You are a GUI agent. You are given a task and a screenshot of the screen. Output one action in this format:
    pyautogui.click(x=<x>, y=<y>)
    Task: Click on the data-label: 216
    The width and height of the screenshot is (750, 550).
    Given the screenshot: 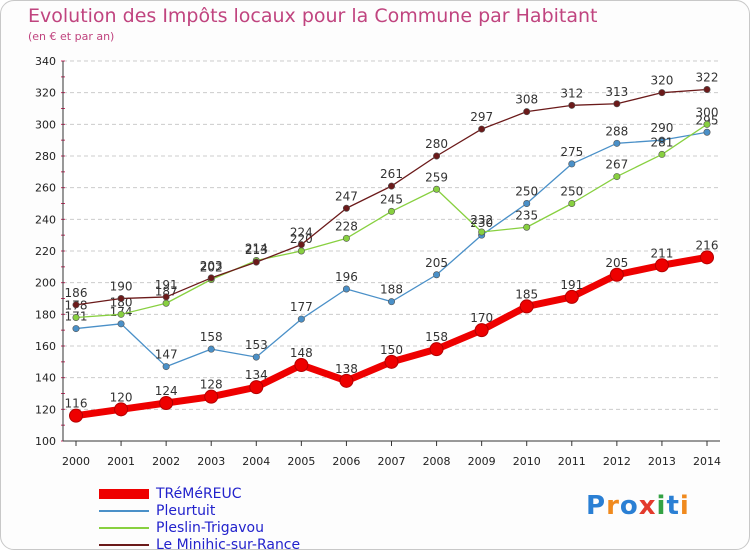 What is the action you would take?
    pyautogui.click(x=707, y=245)
    